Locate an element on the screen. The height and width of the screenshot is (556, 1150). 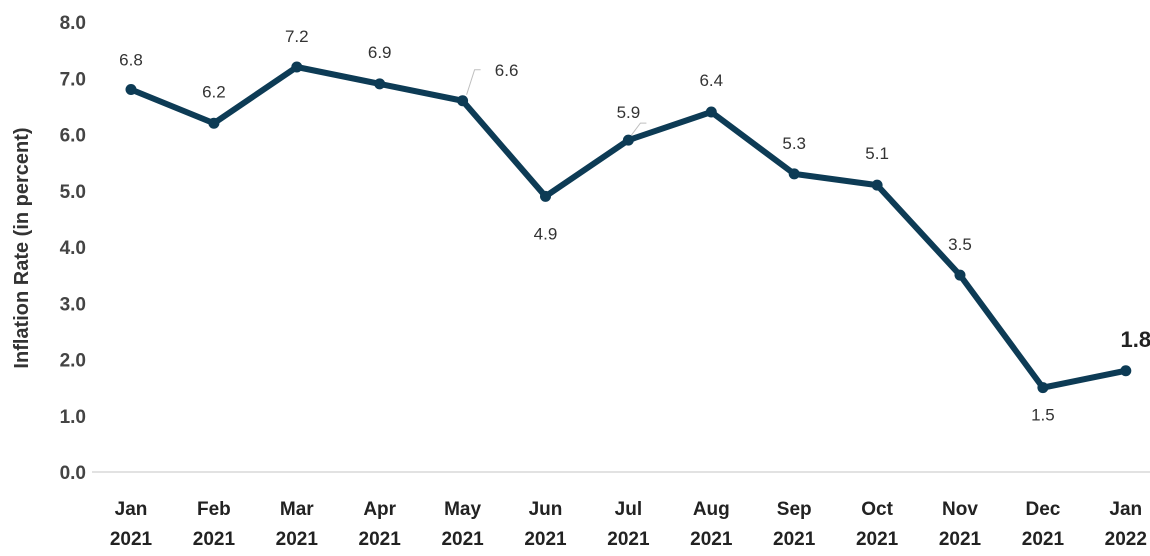
x-tick-label-month: Mar is located at coordinates (297, 509).